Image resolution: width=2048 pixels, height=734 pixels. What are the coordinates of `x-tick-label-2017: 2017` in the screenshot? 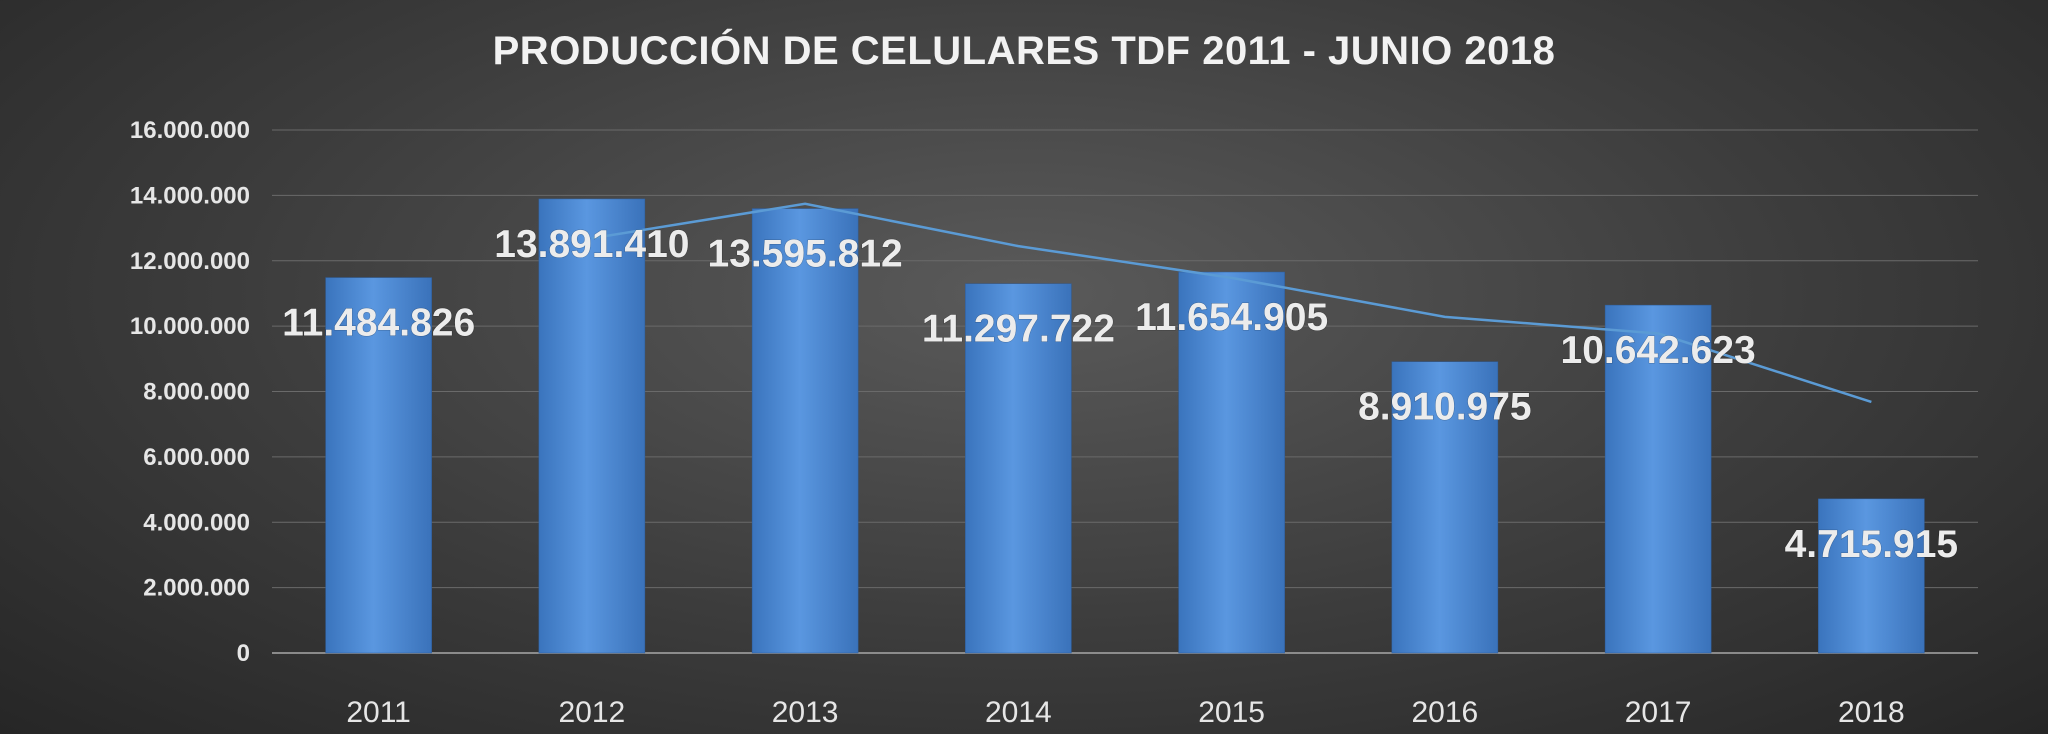 It's located at (1658, 712).